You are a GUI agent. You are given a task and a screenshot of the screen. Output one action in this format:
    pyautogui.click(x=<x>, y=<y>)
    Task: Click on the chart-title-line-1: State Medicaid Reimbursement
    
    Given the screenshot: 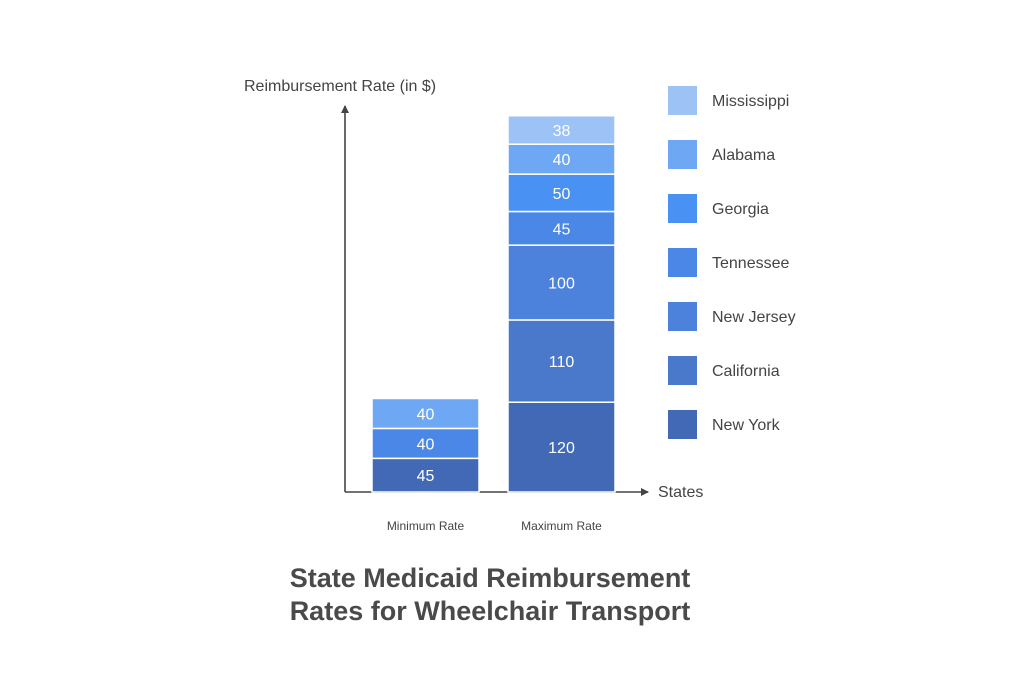 What is the action you would take?
    pyautogui.click(x=490, y=578)
    